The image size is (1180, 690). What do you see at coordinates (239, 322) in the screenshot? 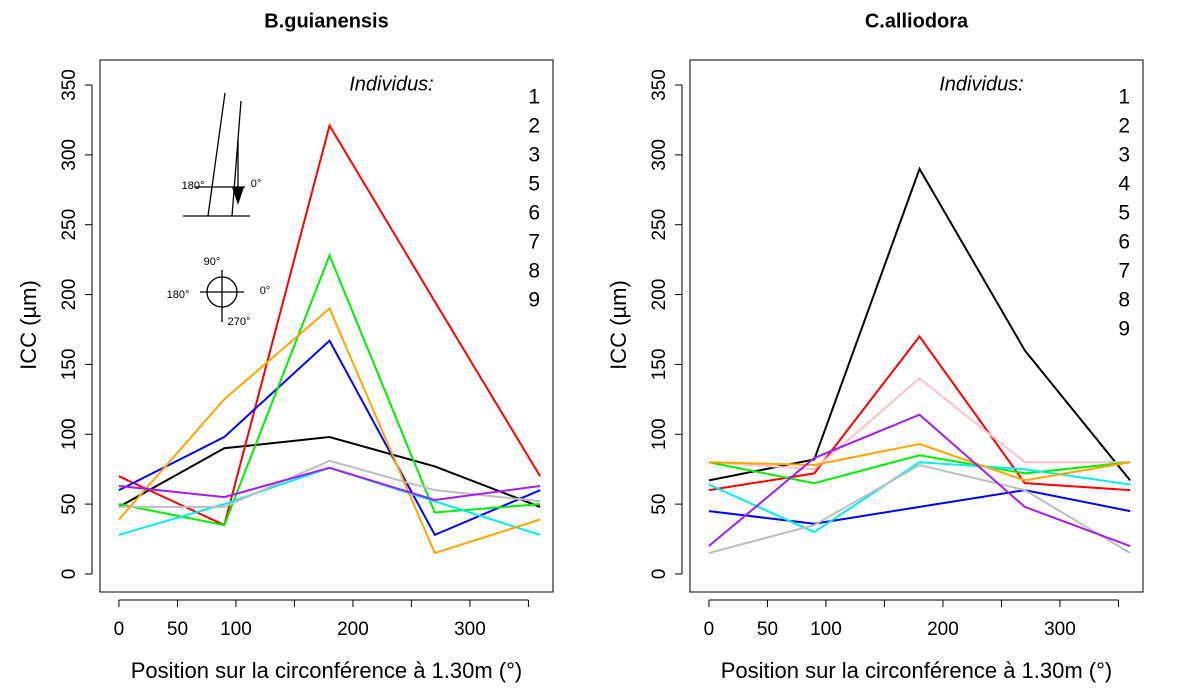
I see `inset-label: 270°` at bounding box center [239, 322].